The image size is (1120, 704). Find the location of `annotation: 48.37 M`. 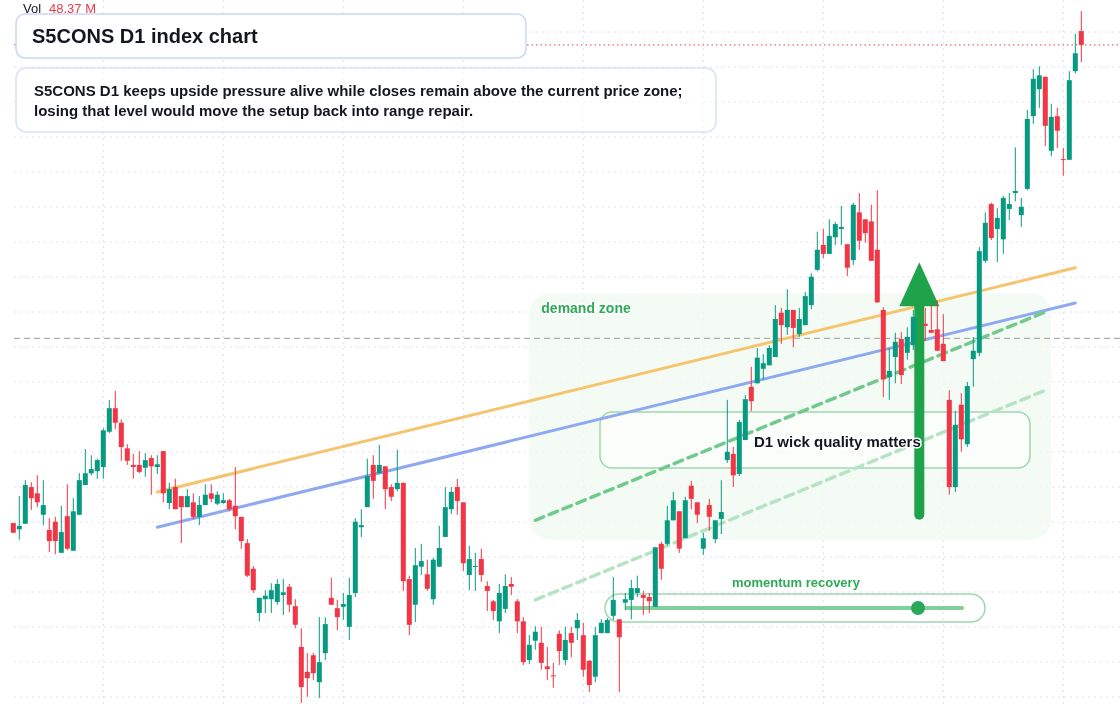

annotation: 48.37 M is located at coordinates (72, 8).